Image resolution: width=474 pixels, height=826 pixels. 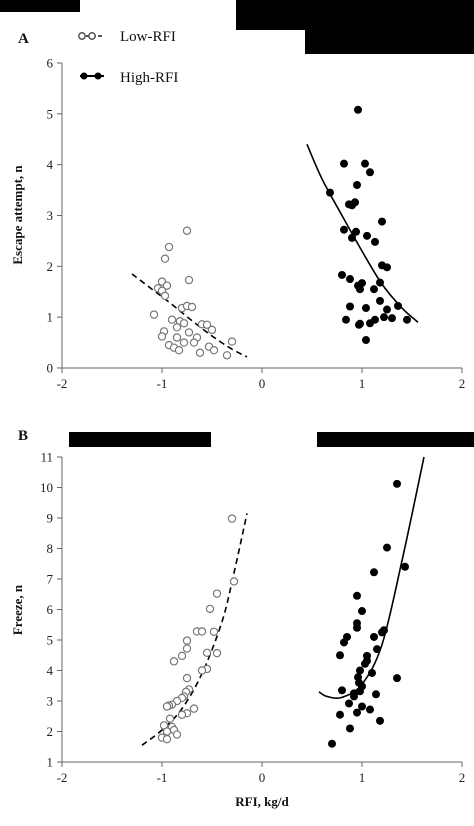 What do you see at coordinates (46, 487) in the screenshot?
I see `panel-b-y-tick-label: 10` at bounding box center [46, 487].